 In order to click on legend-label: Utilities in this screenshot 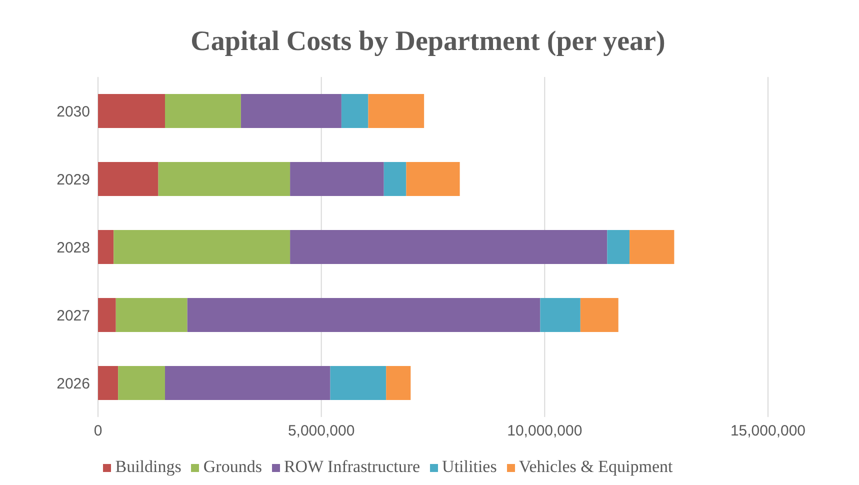, I will do `click(469, 466)`.